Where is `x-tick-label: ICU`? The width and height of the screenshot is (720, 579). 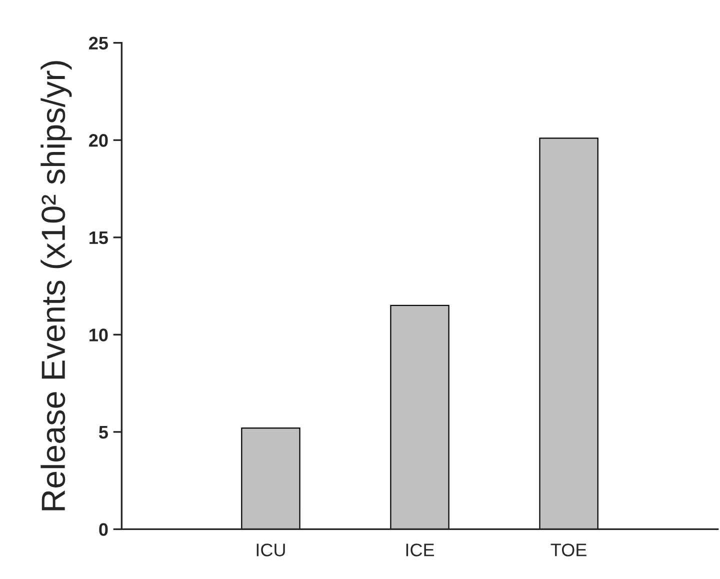 x-tick-label: ICU is located at coordinates (270, 550).